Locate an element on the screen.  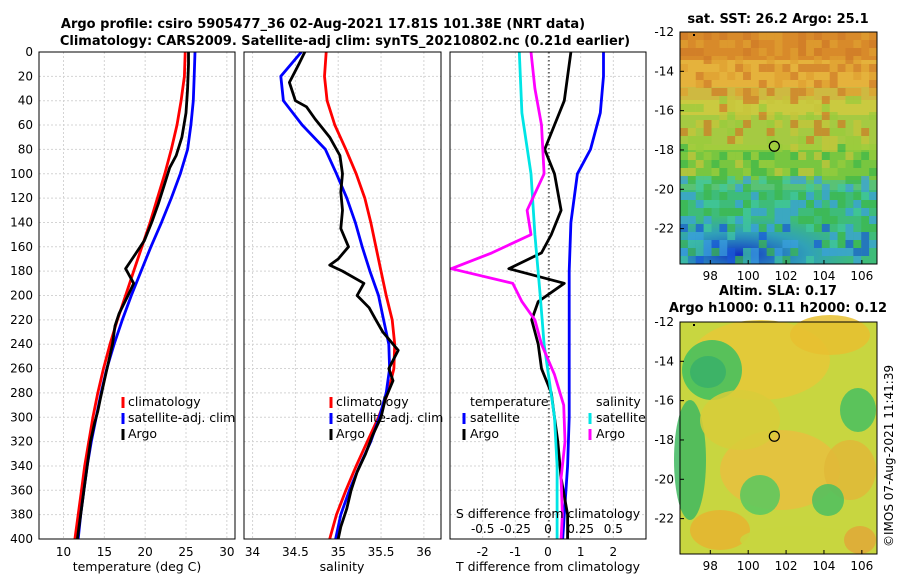
map-x-tick-label: 100 is located at coordinates (748, 276).